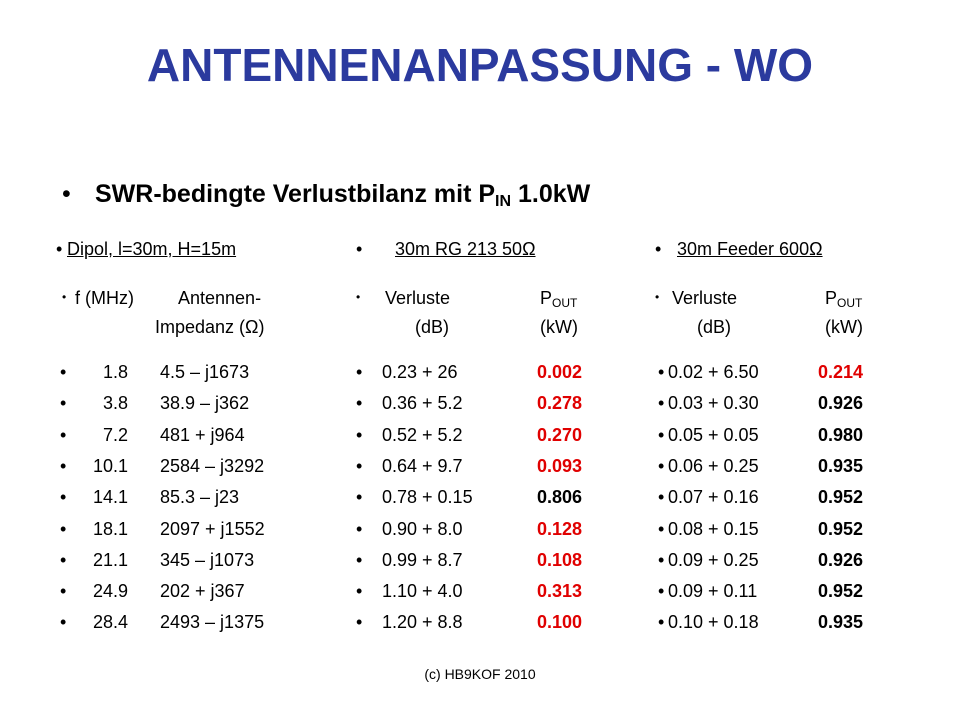 This screenshot has height=720, width=960. What do you see at coordinates (480, 65) in the screenshot?
I see `title: ANTENNENANPASSUNG - WO` at bounding box center [480, 65].